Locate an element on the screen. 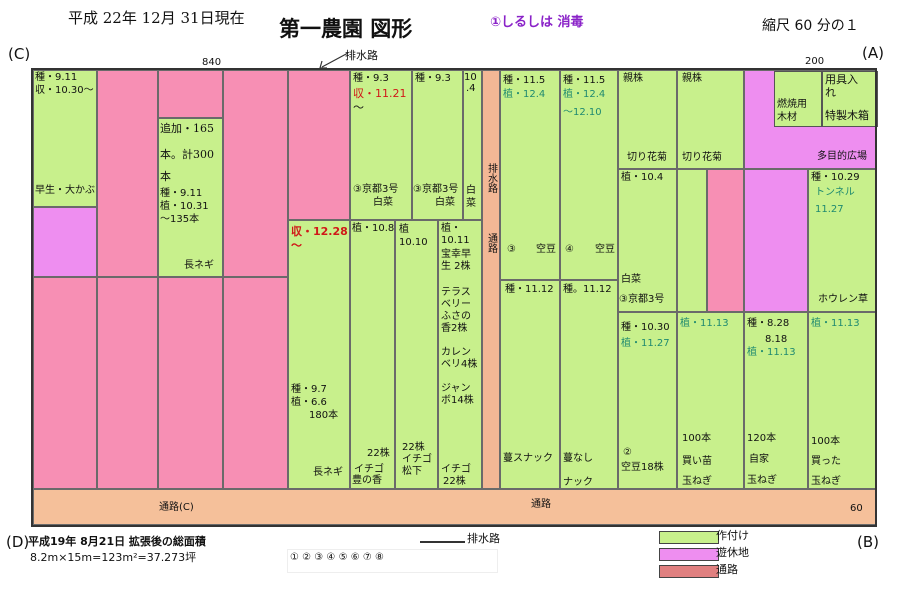  firewood-box: 燃焼用 木材 is located at coordinates (798, 99).